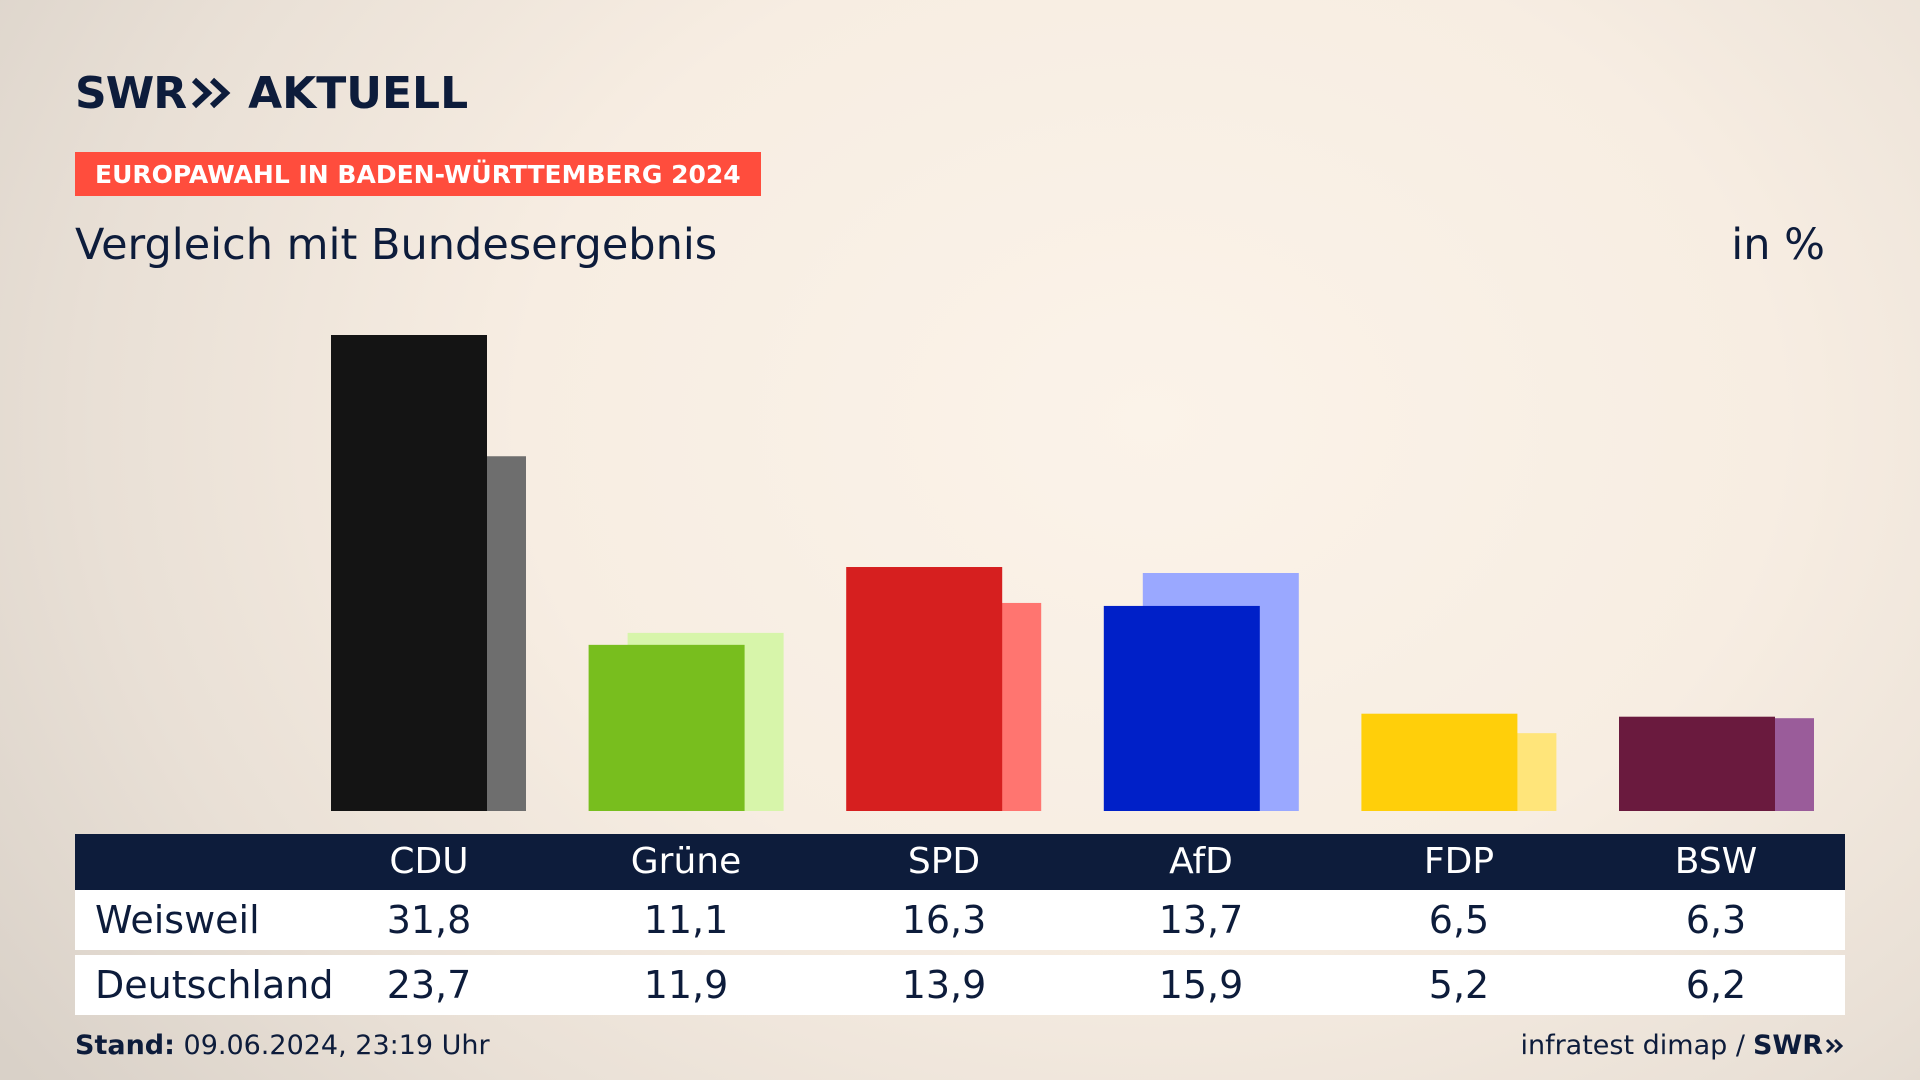  I want to click on table-cell: 6,3, so click(1716, 920).